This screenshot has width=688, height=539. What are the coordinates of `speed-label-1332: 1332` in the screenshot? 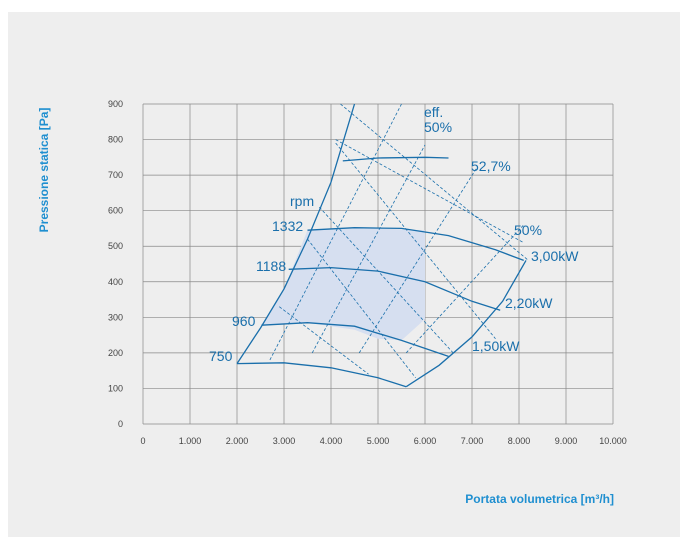 It's located at (287, 226).